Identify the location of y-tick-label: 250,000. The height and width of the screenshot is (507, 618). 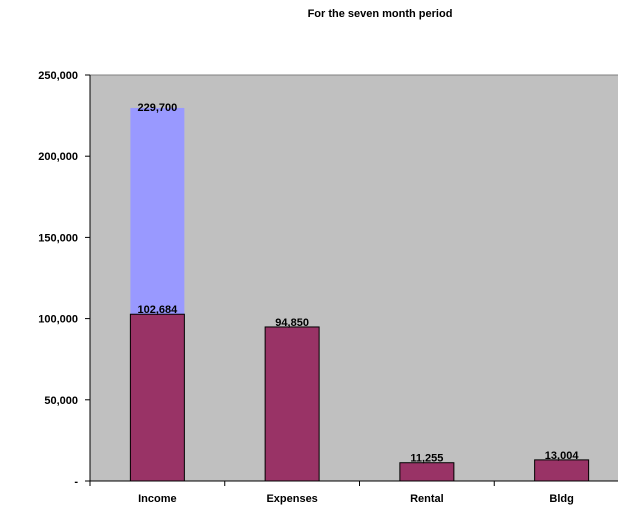
(58, 76).